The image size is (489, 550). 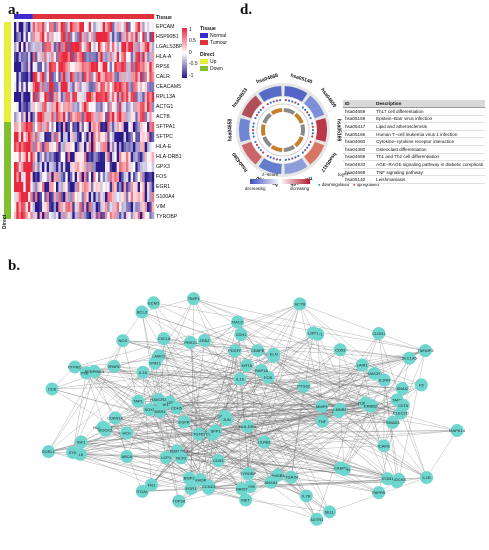 I want to click on network-node-label: LAIR1, so click(x=363, y=365).